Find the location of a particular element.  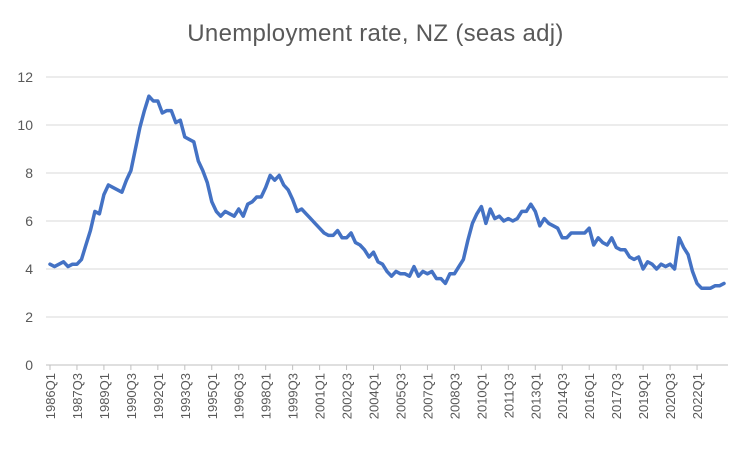

x-tick-label: 2007Q1 is located at coordinates (427, 396).